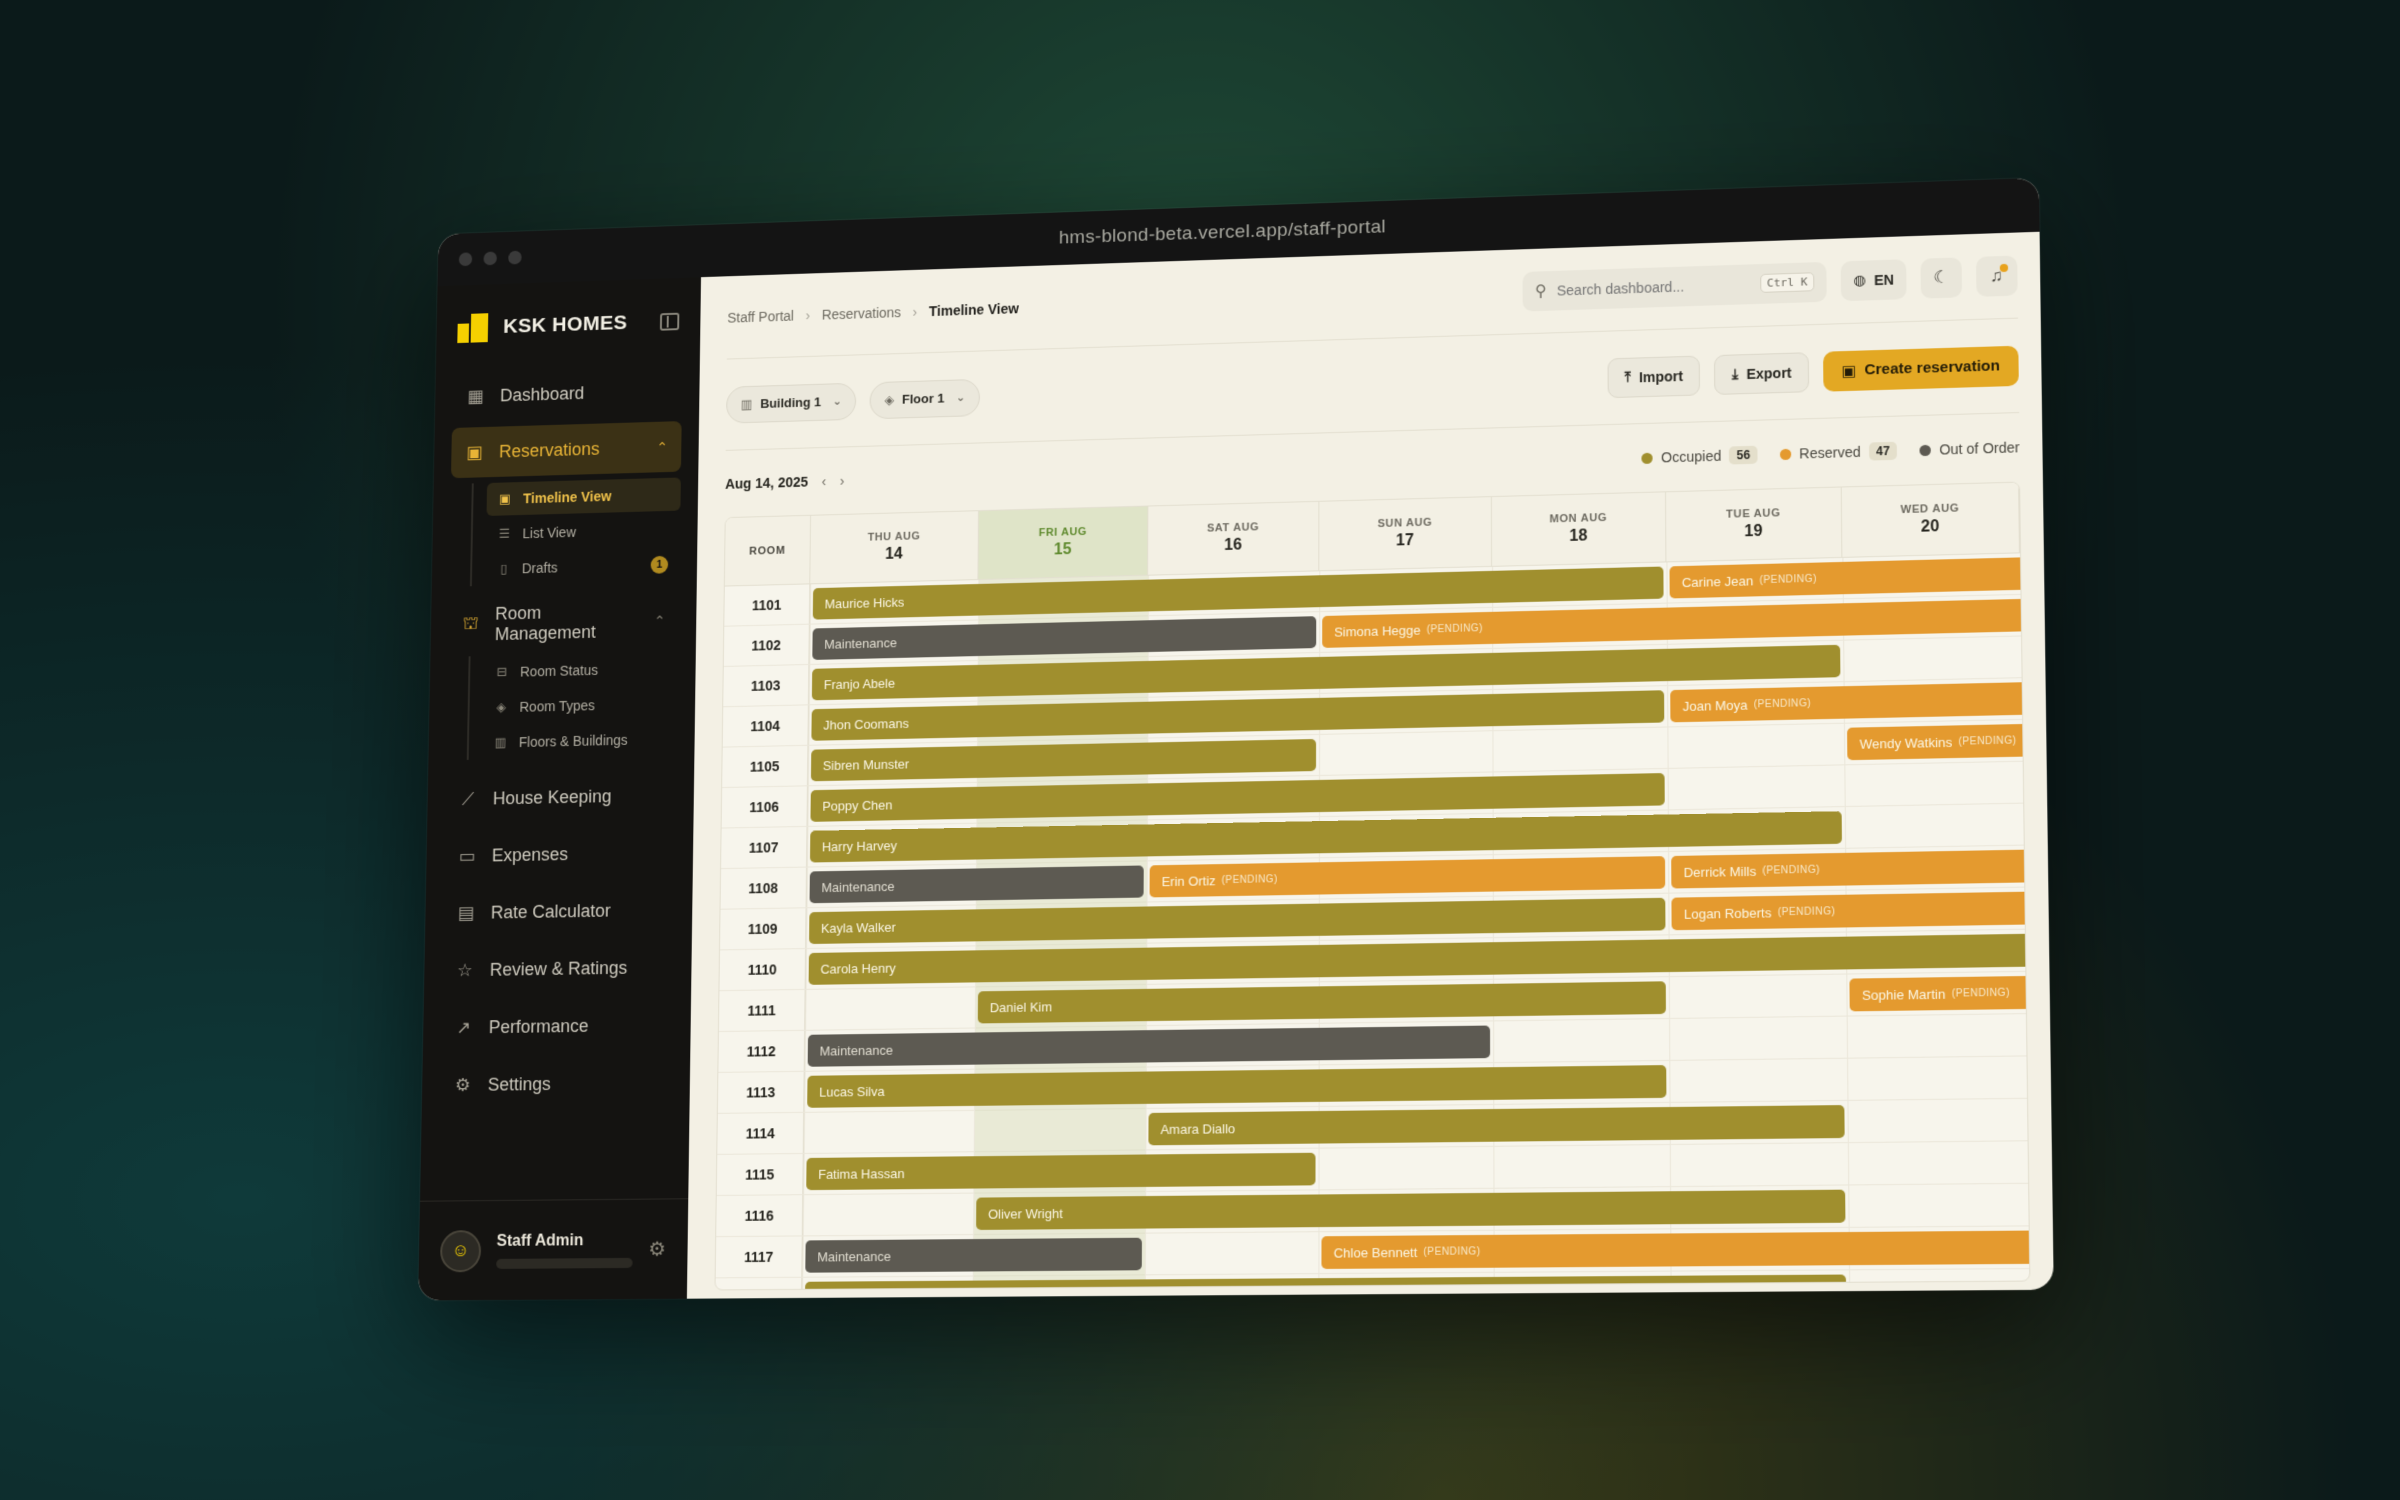 This screenshot has height=1500, width=2400. Describe the element at coordinates (1997, 275) in the screenshot. I see `notifications-button: ♫` at that location.